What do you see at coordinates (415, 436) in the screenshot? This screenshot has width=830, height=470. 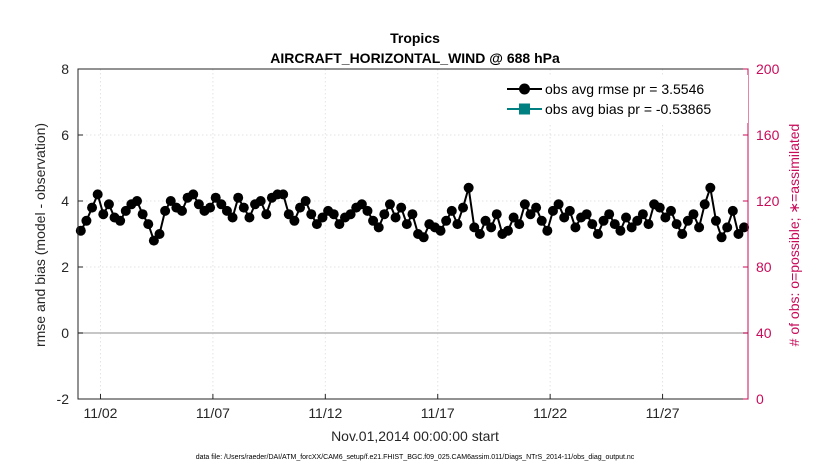 I see `x-axis-label: Nov.01,2014 00:00:00 start` at bounding box center [415, 436].